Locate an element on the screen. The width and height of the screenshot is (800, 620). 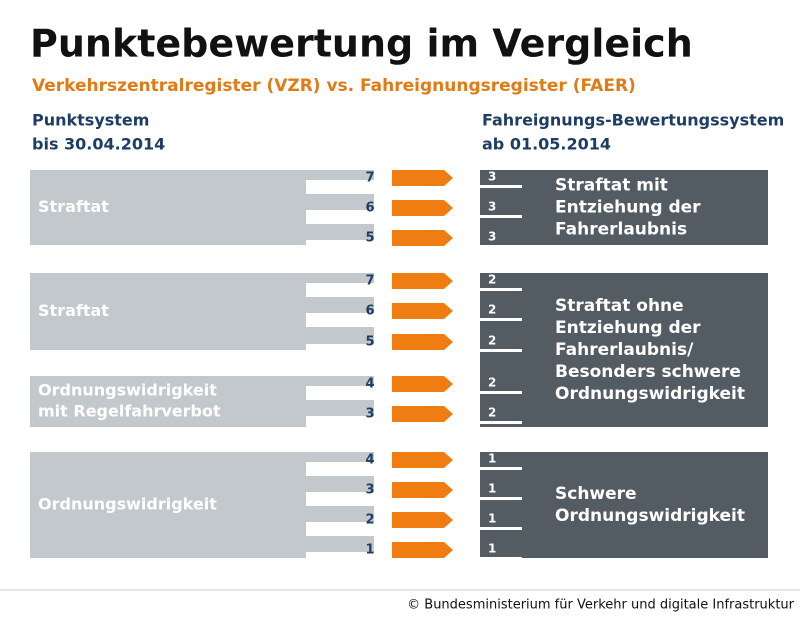
new-group-label: Straftat ohne is located at coordinates (619, 306).